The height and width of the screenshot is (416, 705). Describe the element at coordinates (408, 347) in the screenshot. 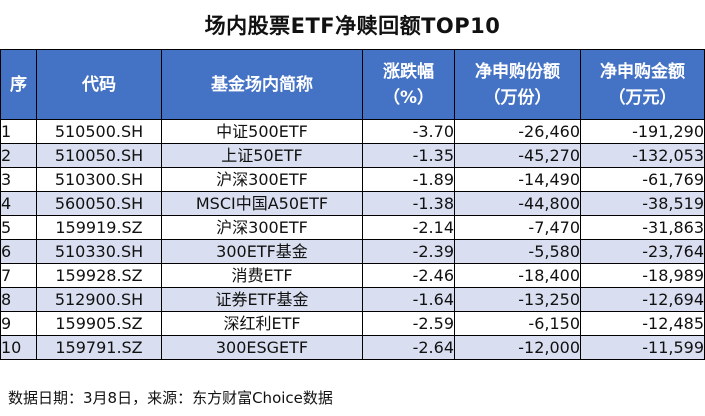

I see `cell-change: -2.64` at that location.